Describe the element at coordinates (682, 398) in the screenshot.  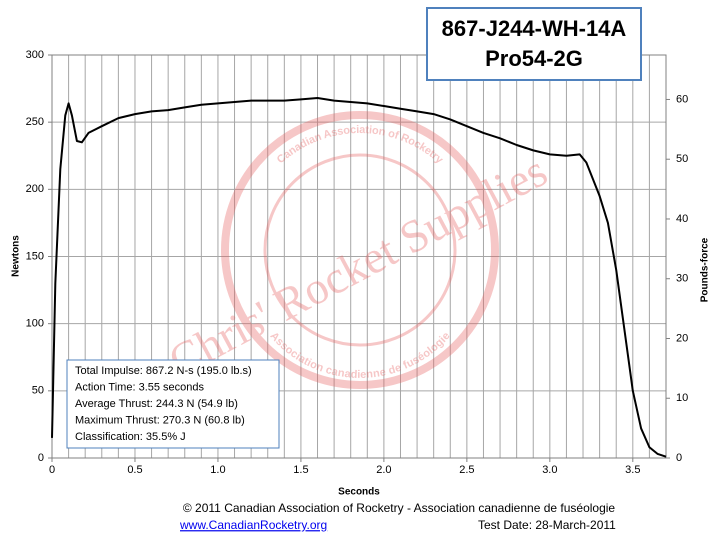
I see `y2-tick-label: 10` at that location.